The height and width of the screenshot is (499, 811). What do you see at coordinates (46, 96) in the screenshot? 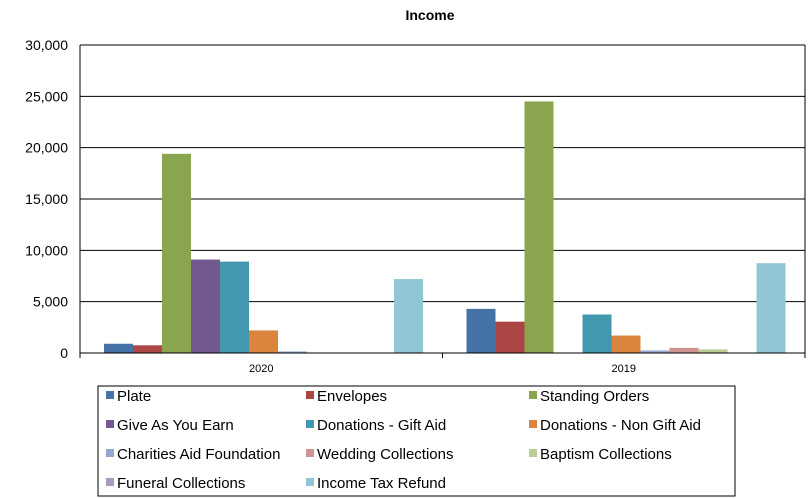
I see `y-tick-label: 25,000` at bounding box center [46, 96].